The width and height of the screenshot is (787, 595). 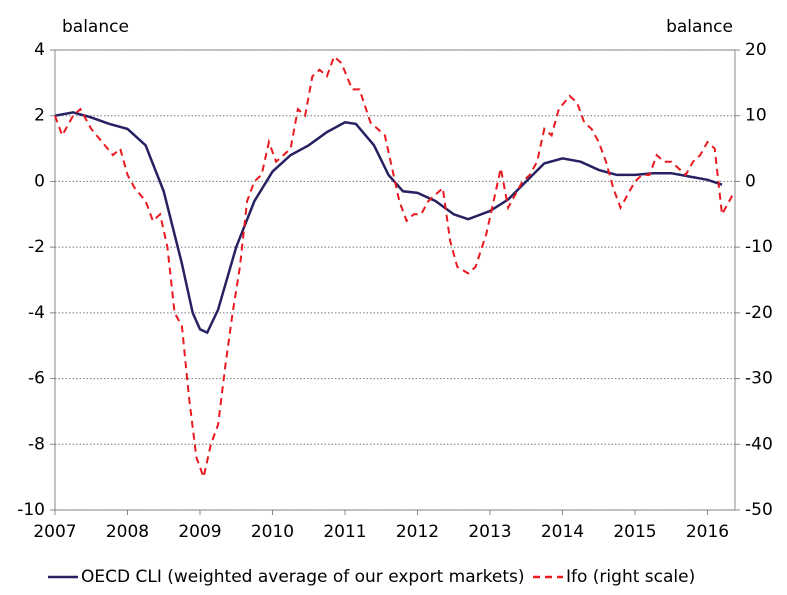 What do you see at coordinates (39, 116) in the screenshot?
I see `y-tick-label: 2` at bounding box center [39, 116].